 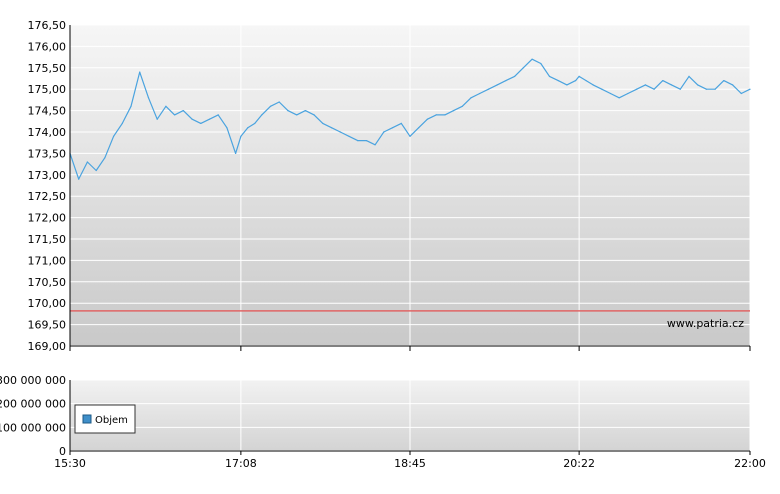 I want to click on volume-y-tick-label: 300 000 000, so click(x=33, y=380).